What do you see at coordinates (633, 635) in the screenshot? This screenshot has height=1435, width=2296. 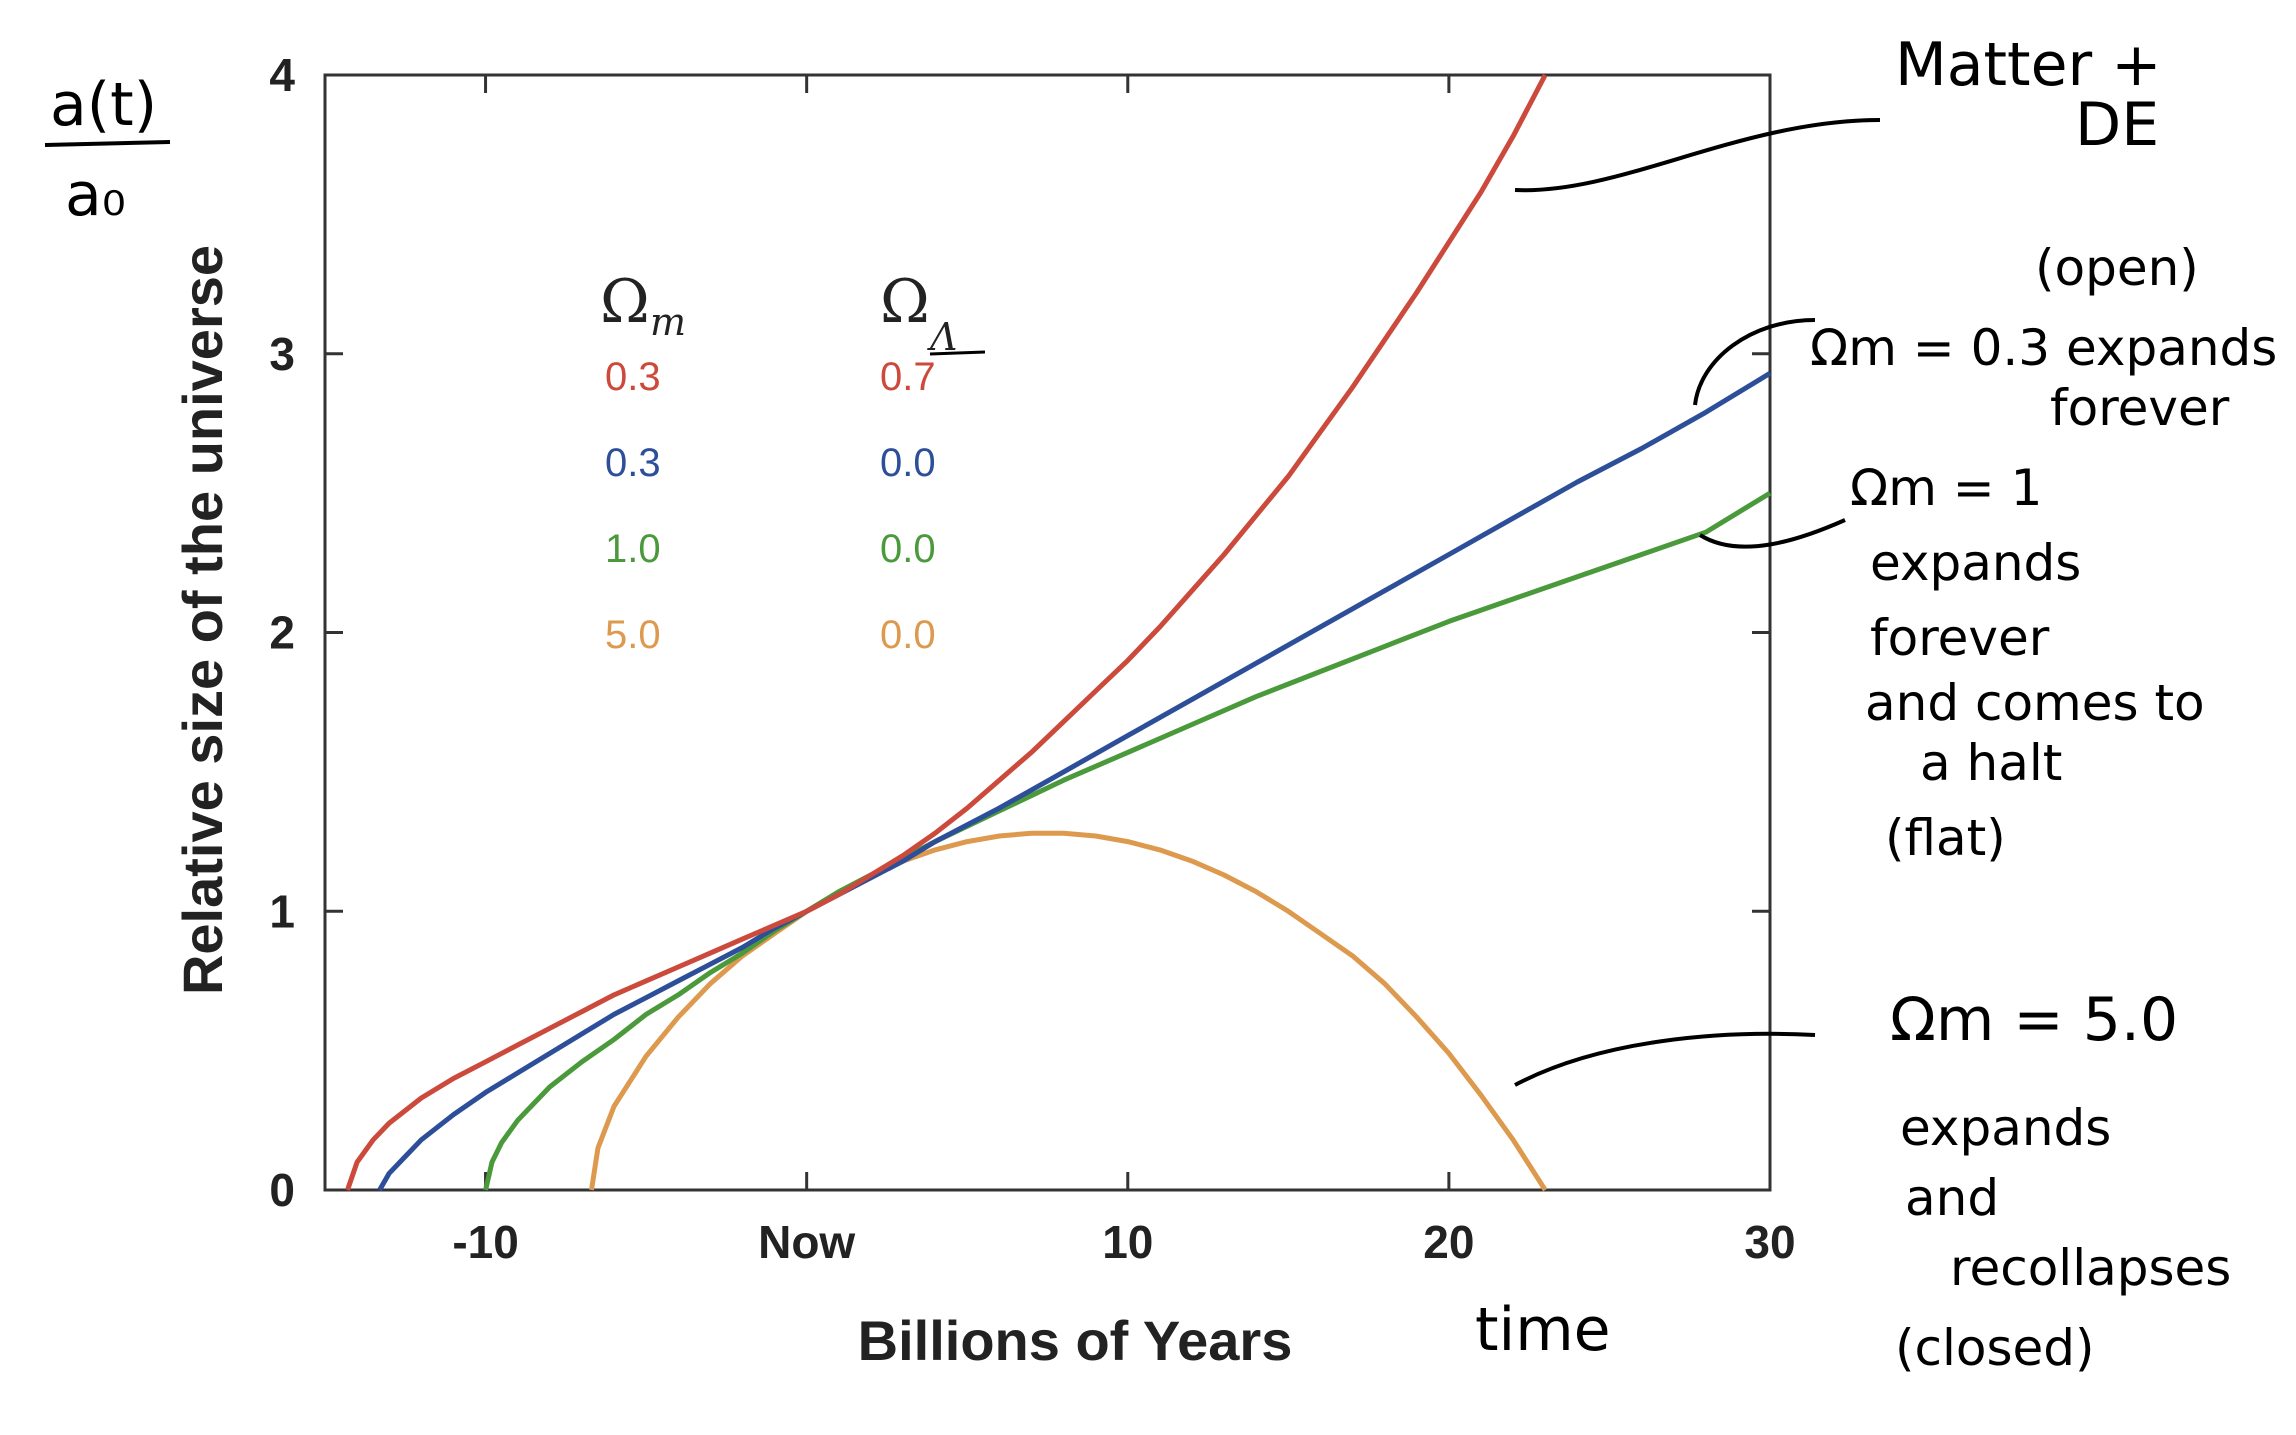 I see `legend-omega-m-value: 5.0` at bounding box center [633, 635].